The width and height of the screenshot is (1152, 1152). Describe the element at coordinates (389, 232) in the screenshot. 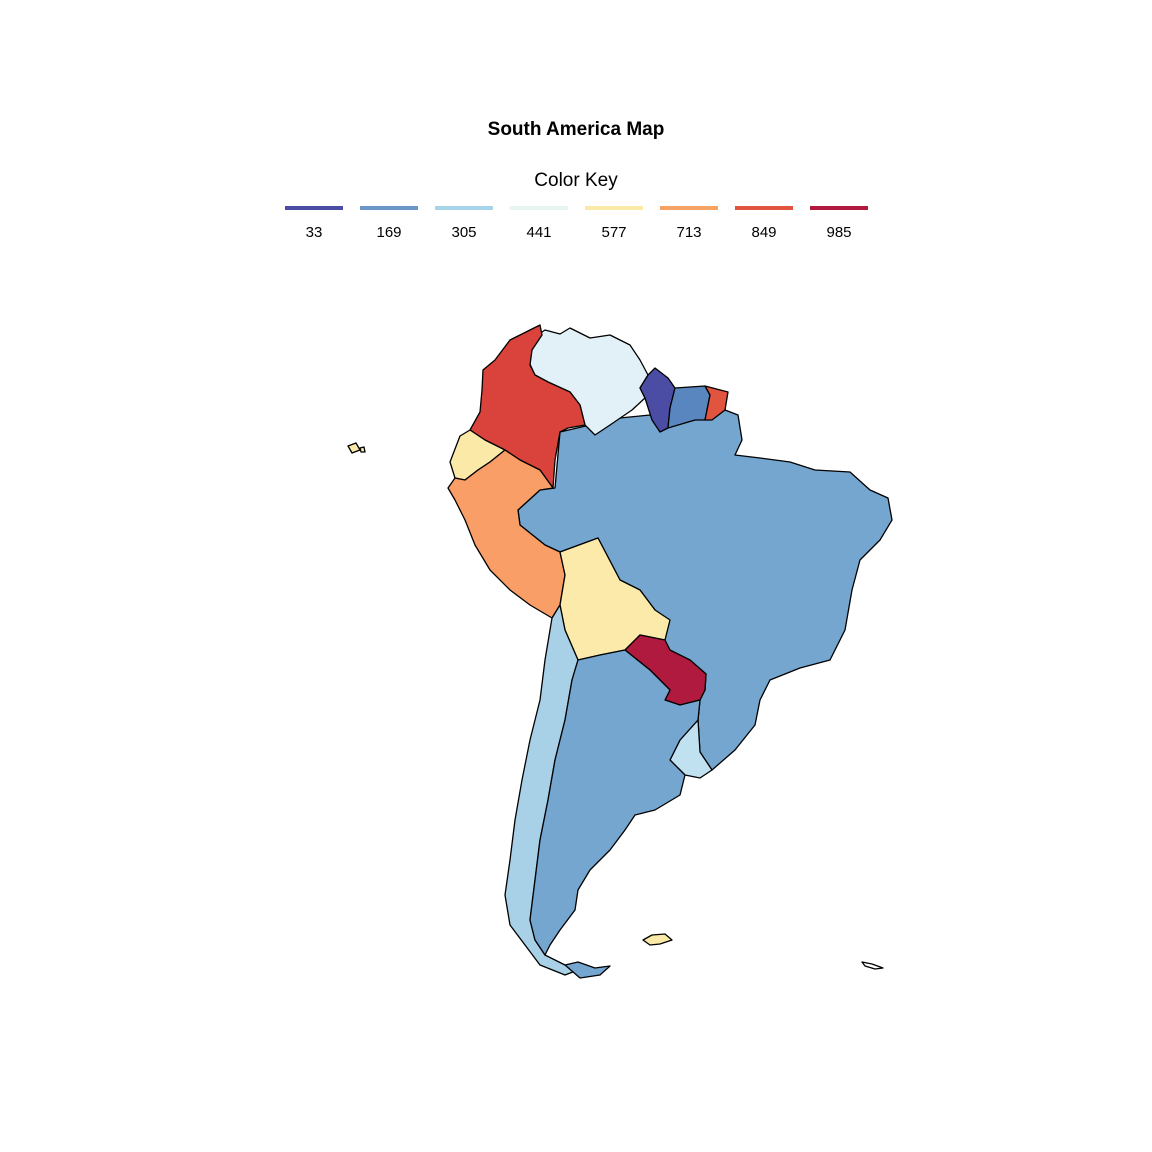

I see `legend-label: 169` at that location.